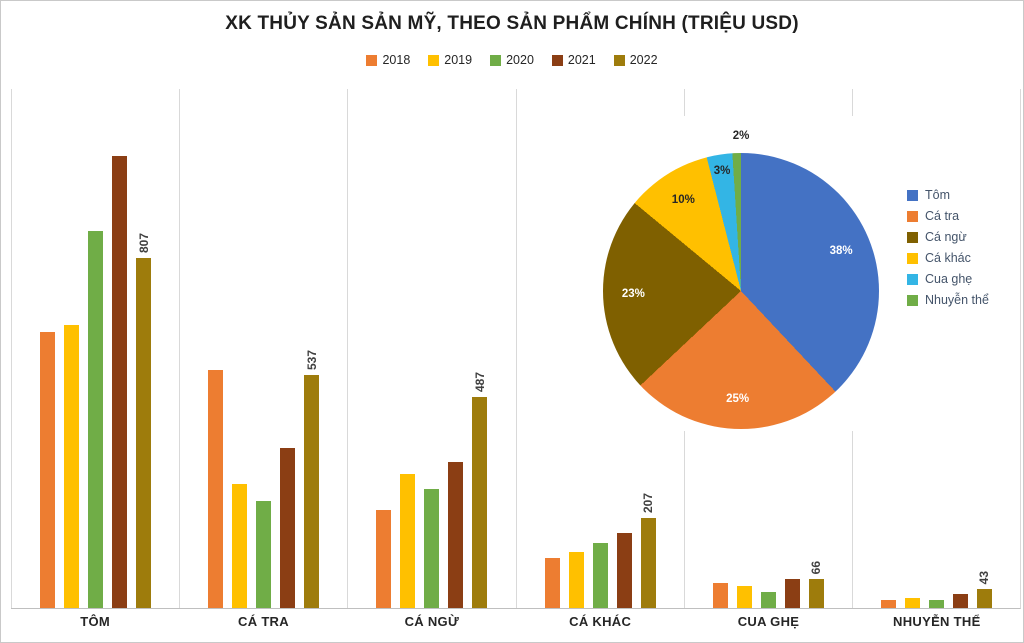  I want to click on pie-legend-swatch-Cá ngừ, so click(912, 237).